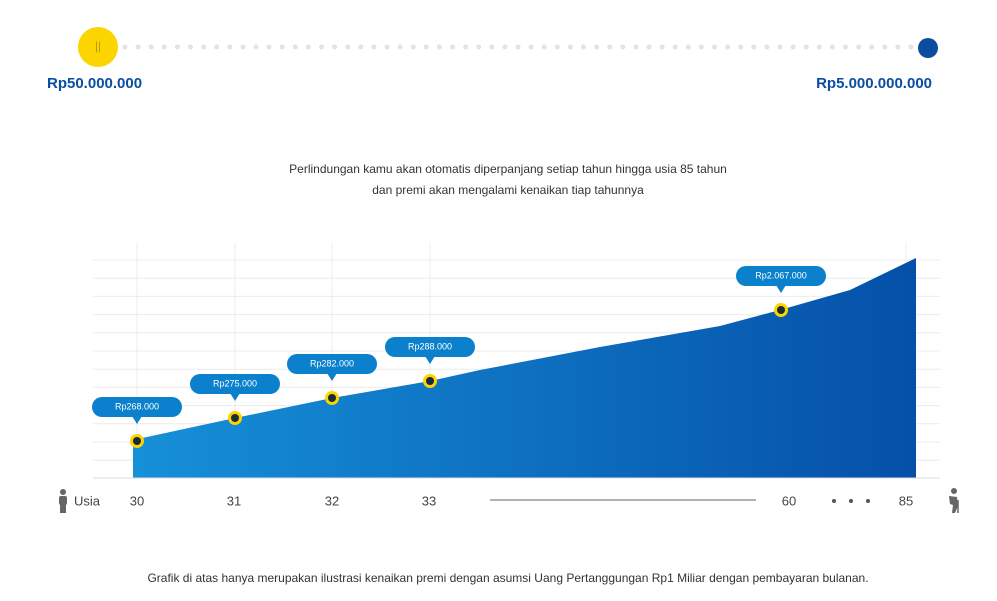 The image size is (997, 601). What do you see at coordinates (954, 500) in the screenshot?
I see `elderly-icon` at bounding box center [954, 500].